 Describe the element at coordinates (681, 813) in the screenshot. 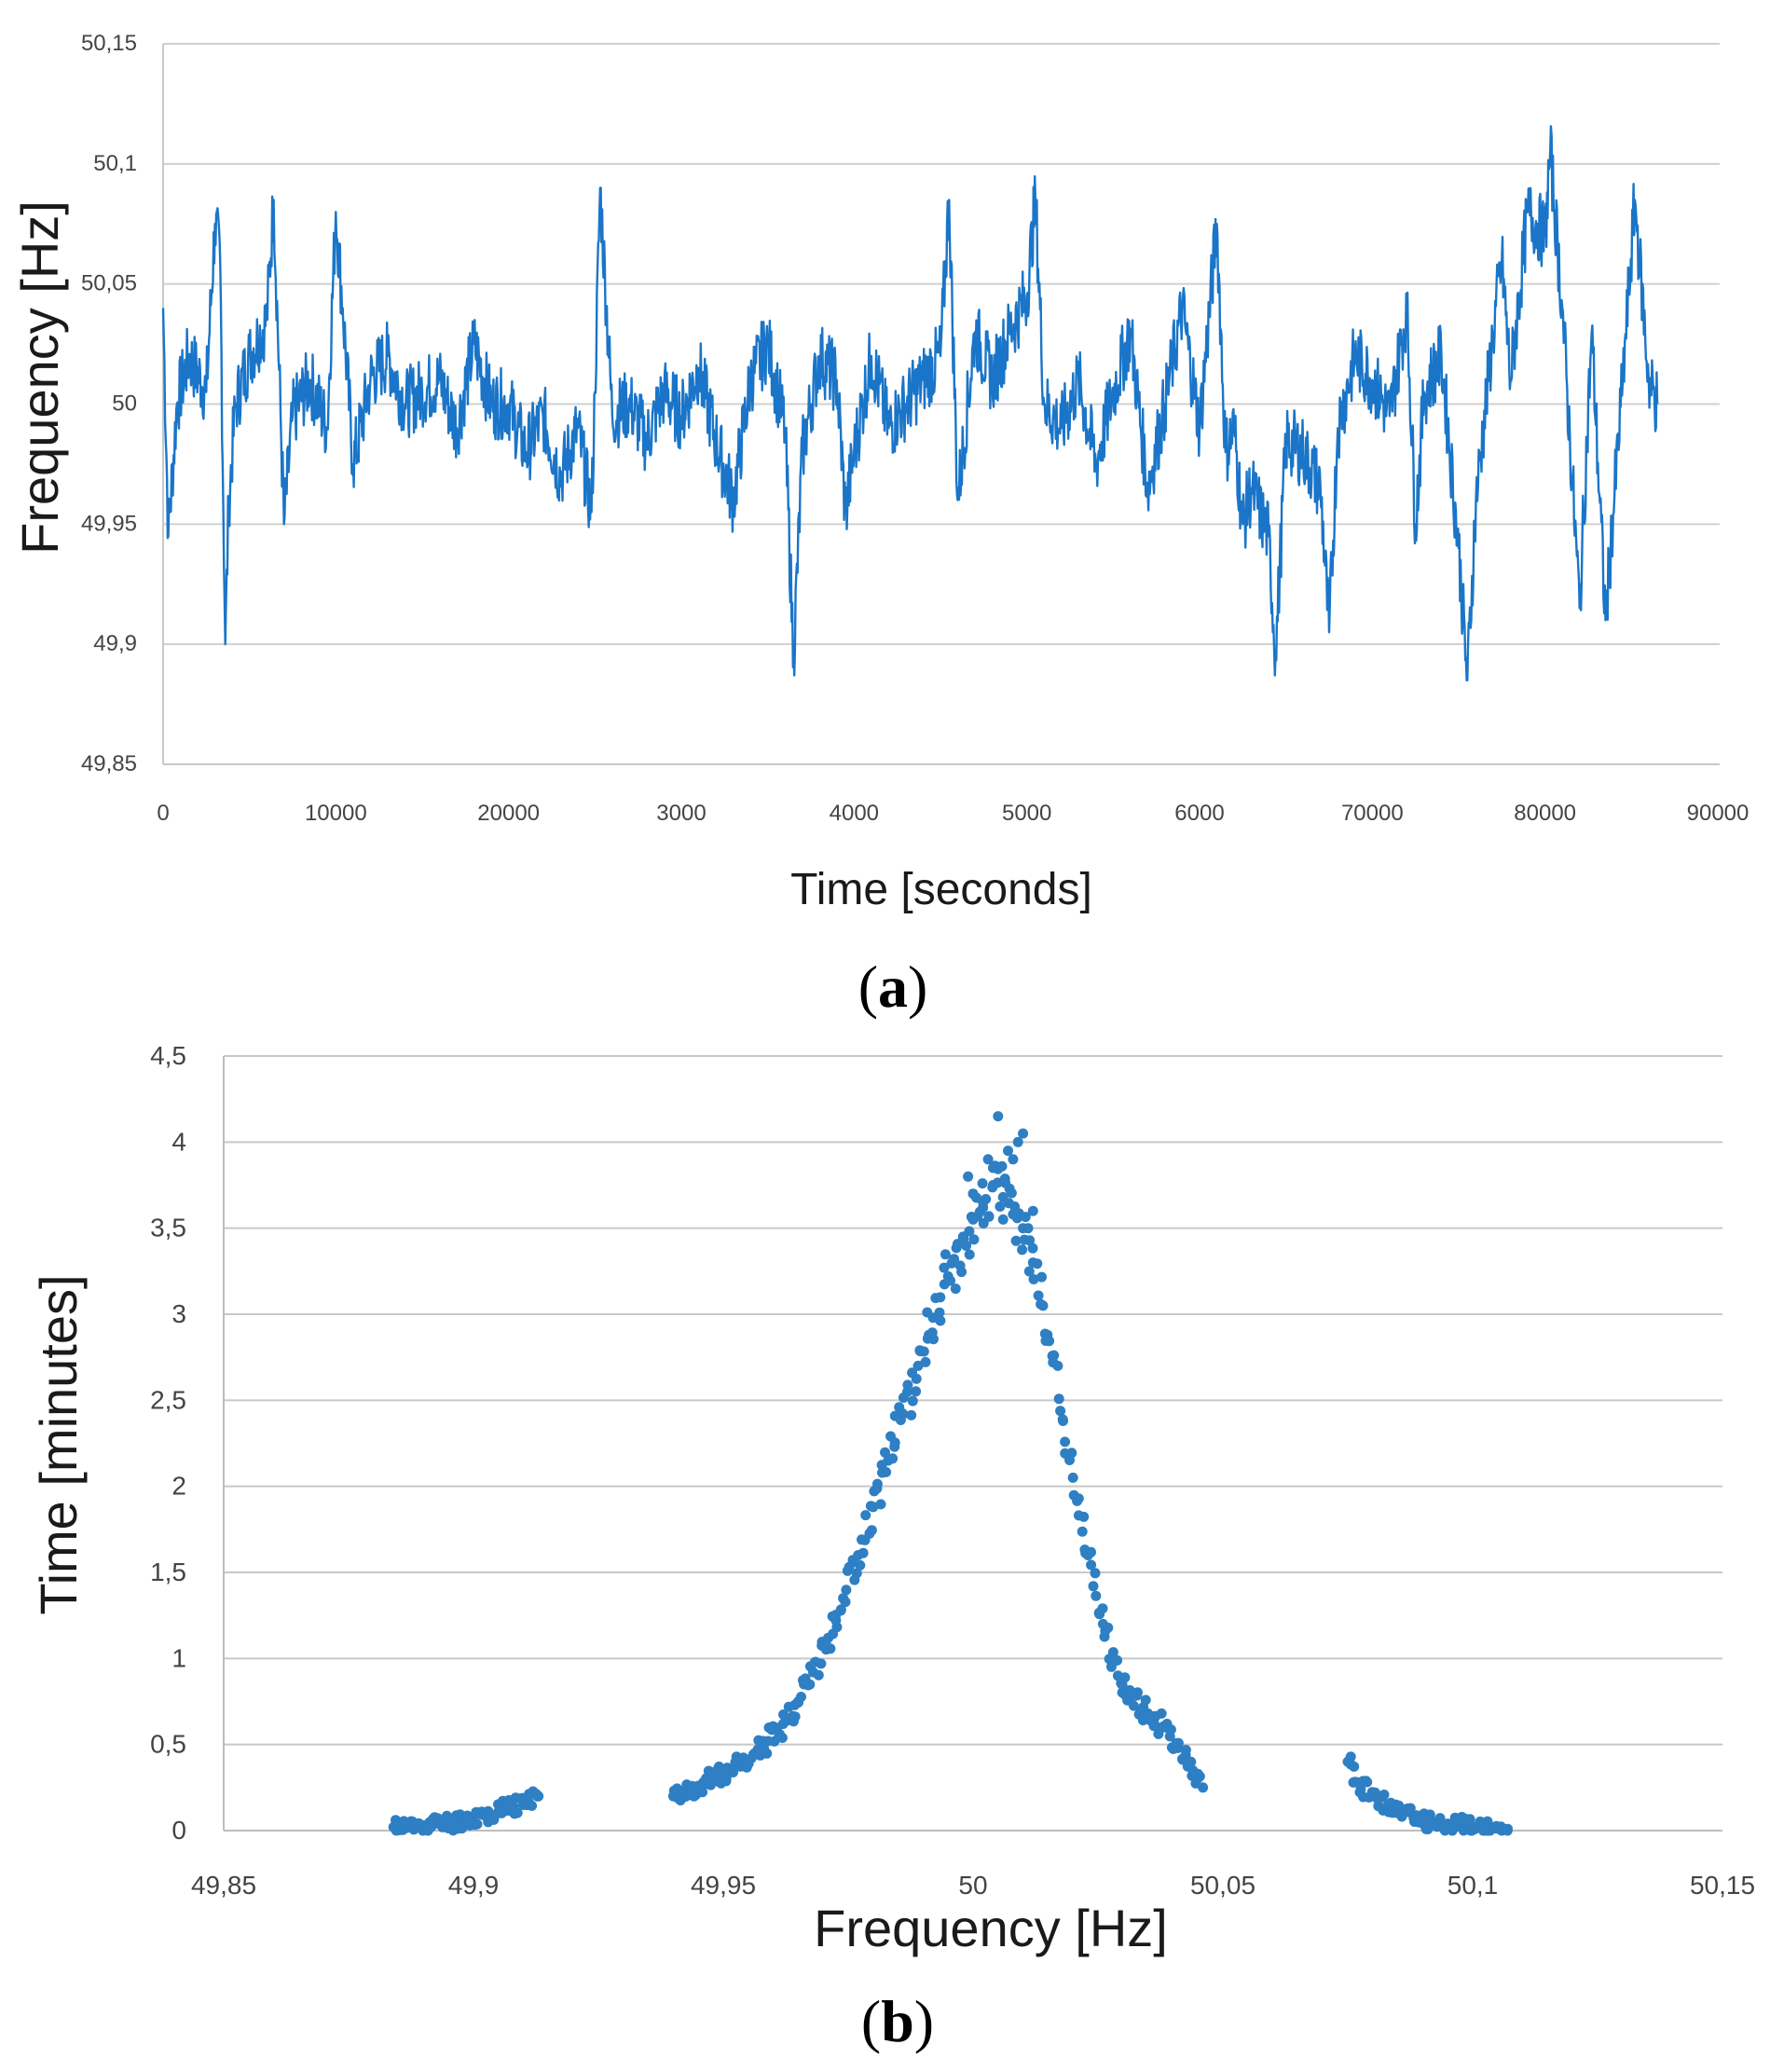

I see `chart-a-x-tick-label: 3000` at that location.